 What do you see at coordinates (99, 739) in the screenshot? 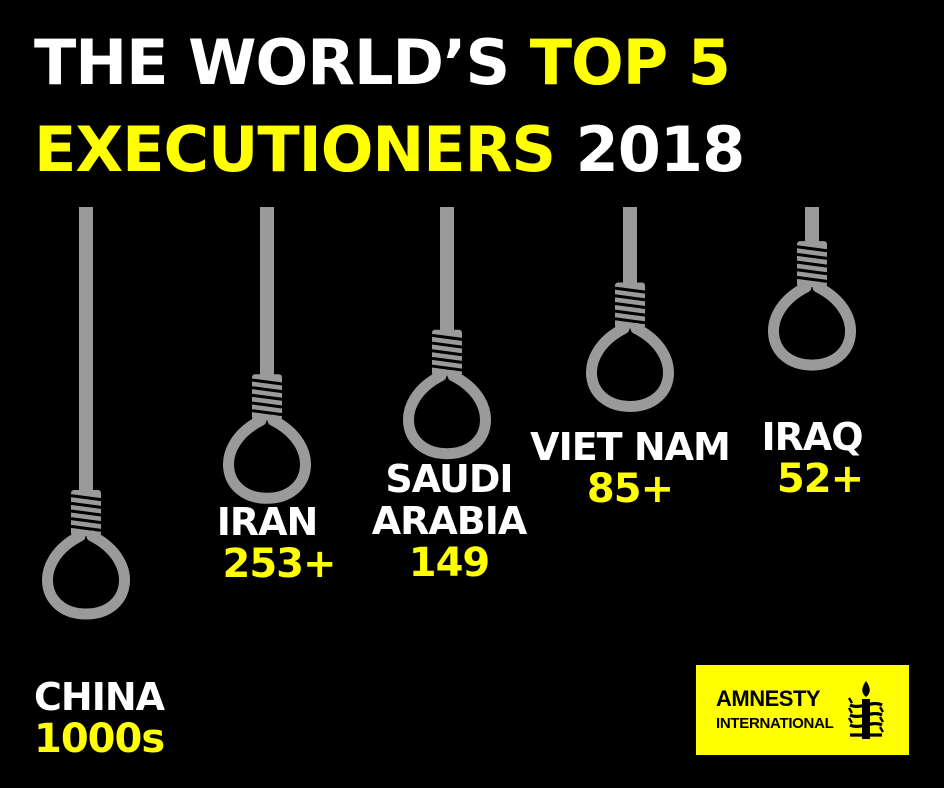
I see `value-label-china: 1000s` at bounding box center [99, 739].